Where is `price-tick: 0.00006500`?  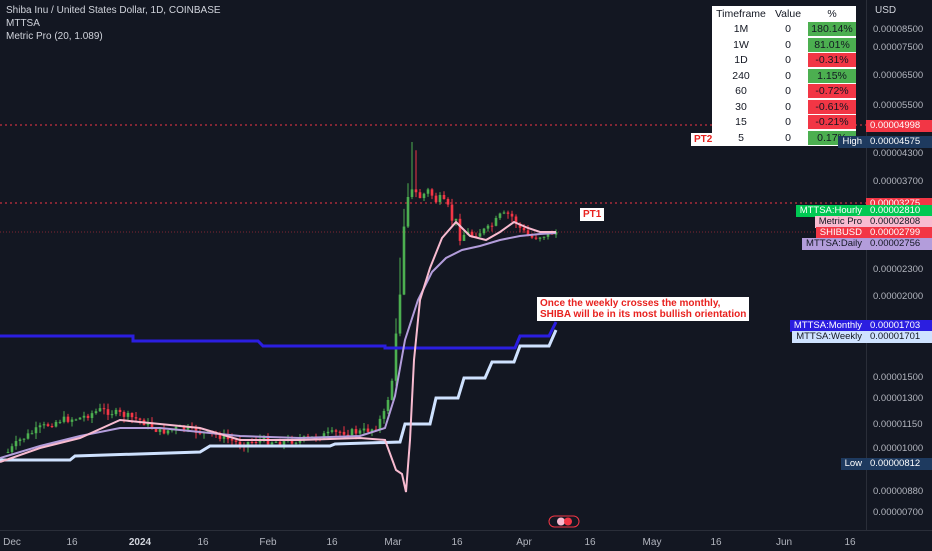
price-tick: 0.00006500 is located at coordinates (898, 75).